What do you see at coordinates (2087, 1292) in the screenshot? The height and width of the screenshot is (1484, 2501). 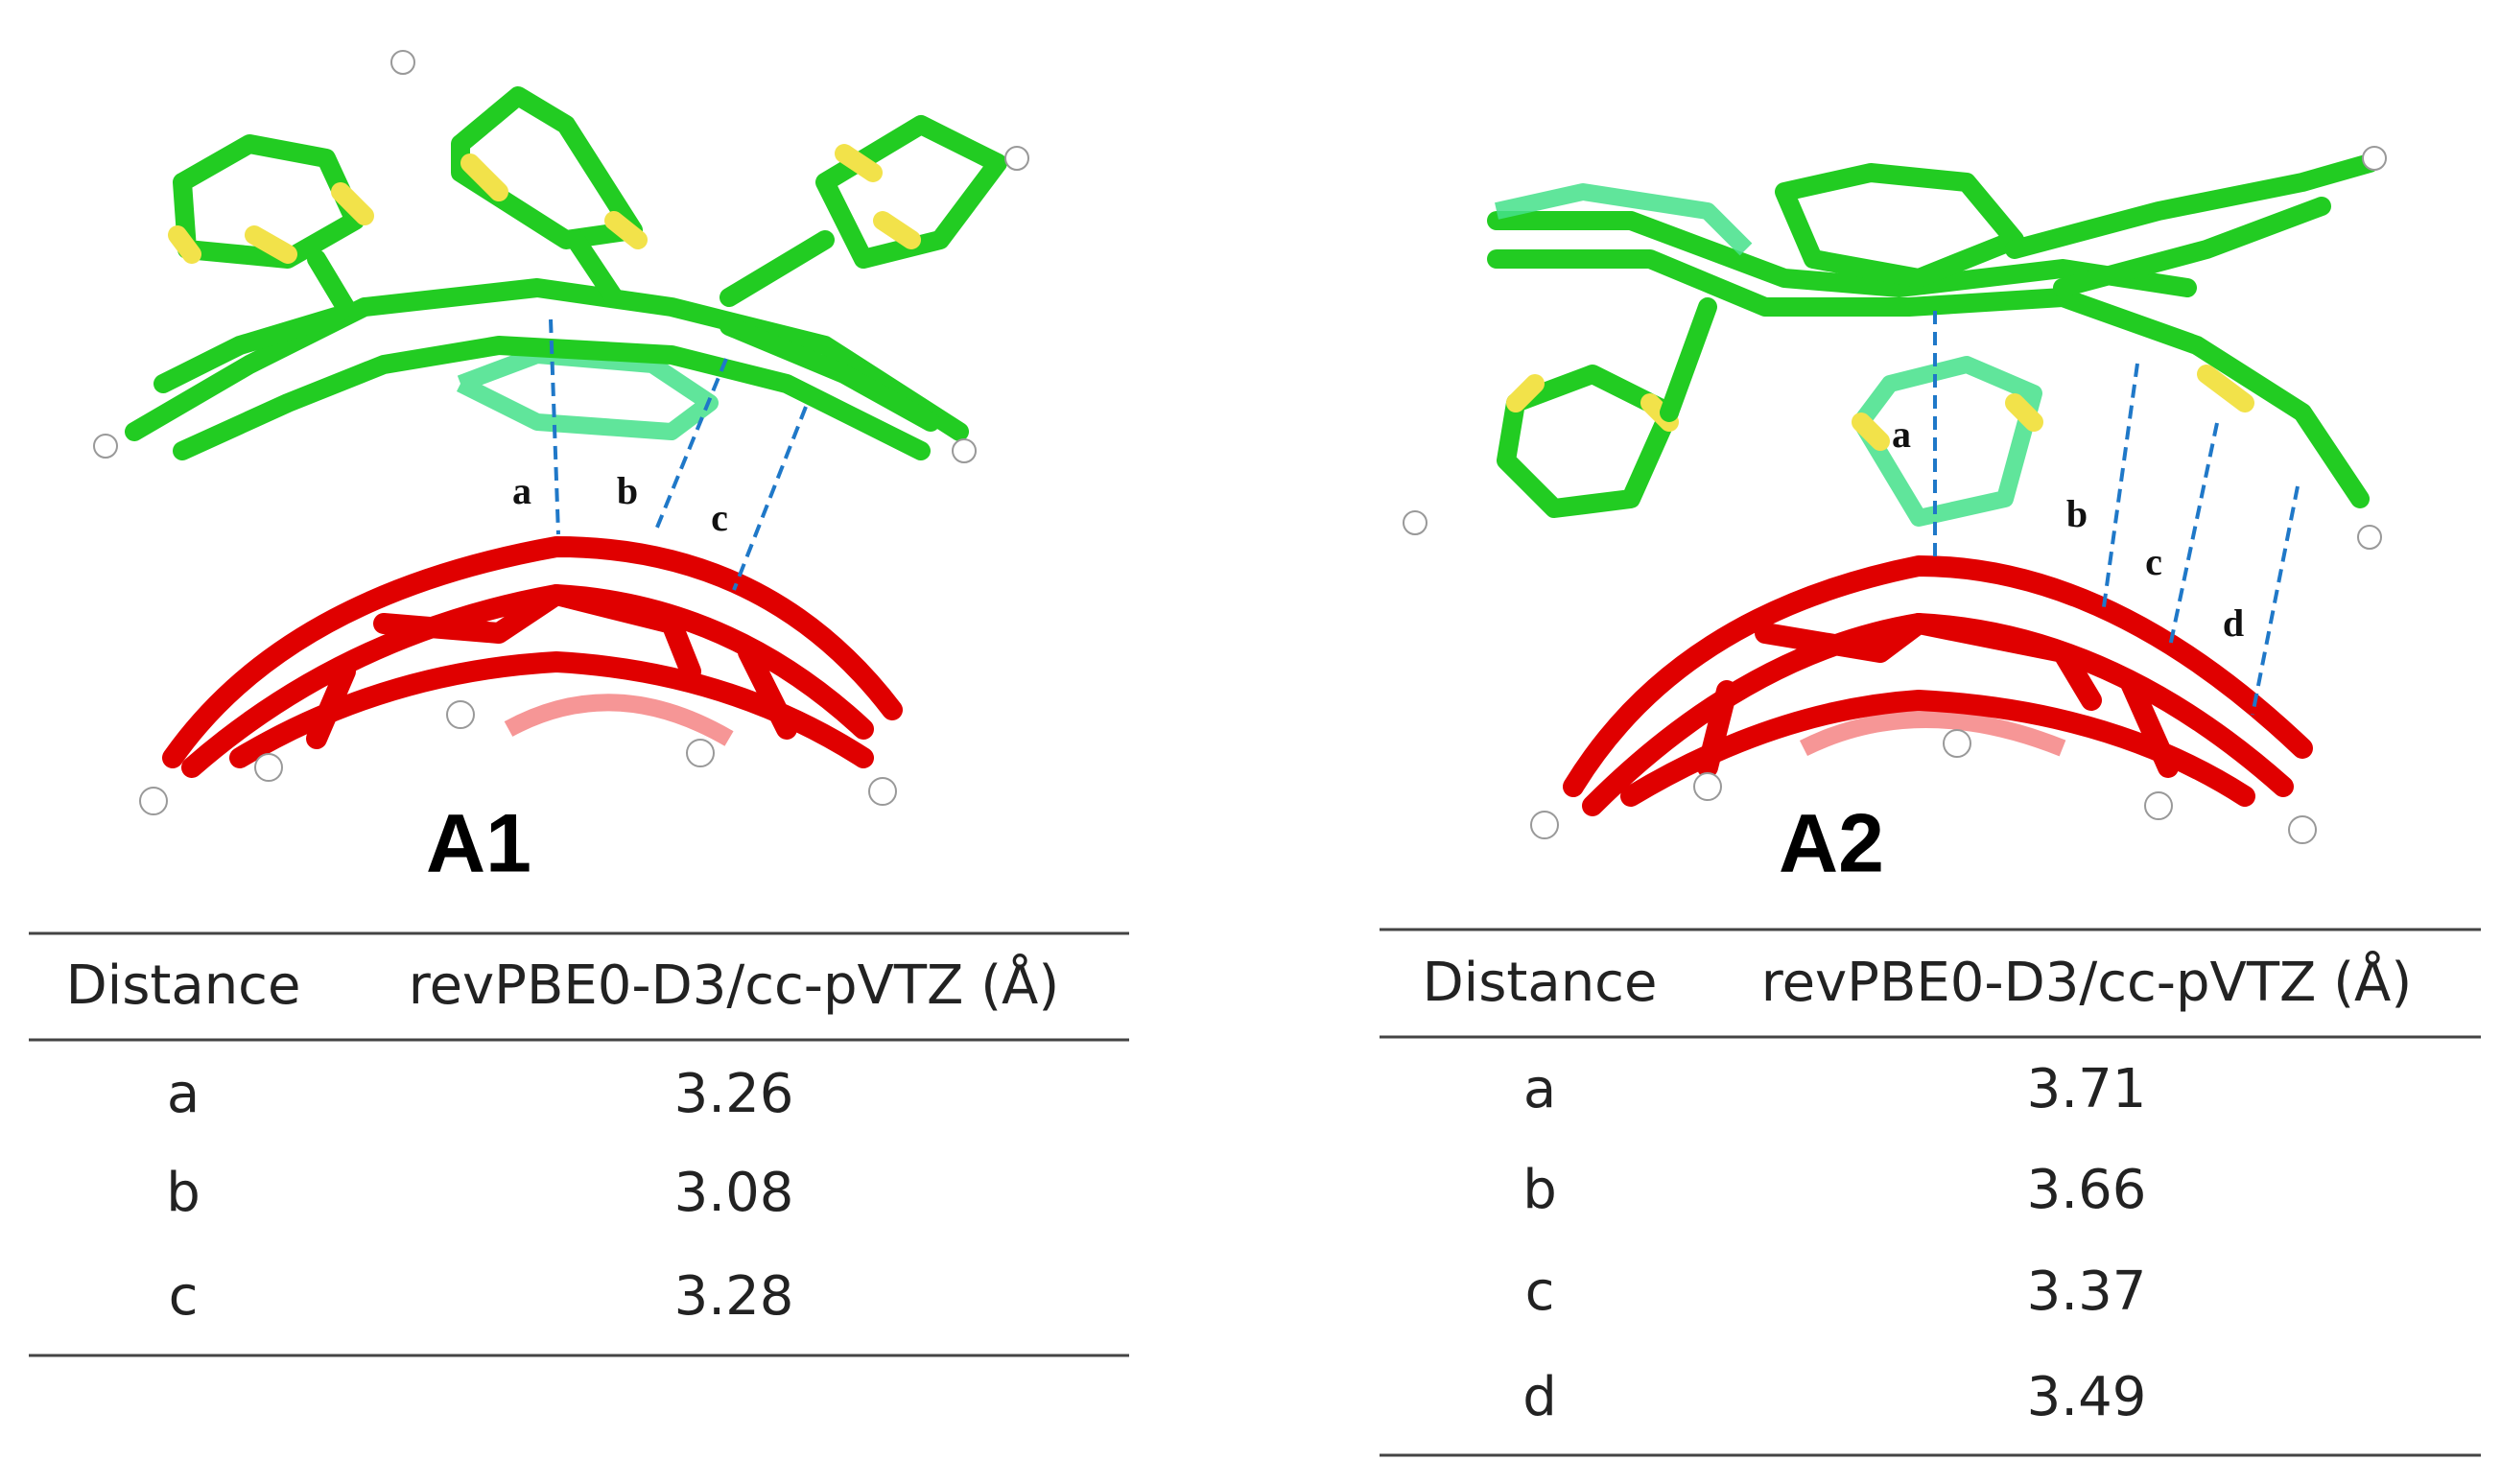 I see `table-cell: 3.37` at bounding box center [2087, 1292].